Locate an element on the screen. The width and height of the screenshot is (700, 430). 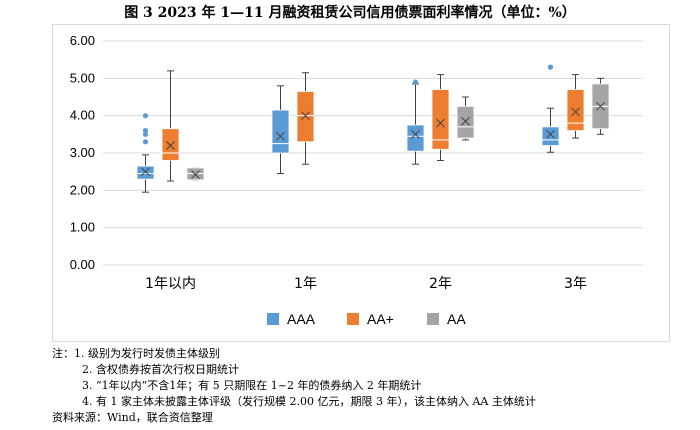
x-tick-label: 1年以内 is located at coordinates (170, 284).